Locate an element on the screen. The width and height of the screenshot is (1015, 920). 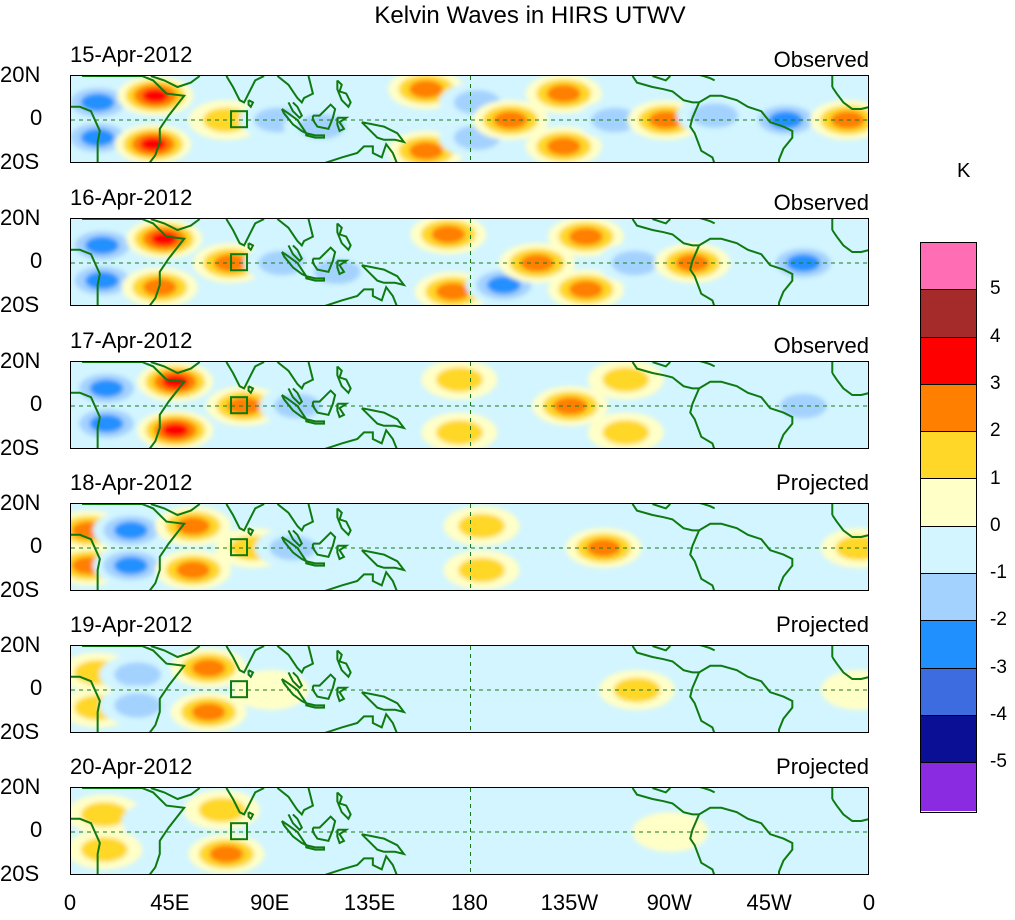
panel-date: 16-Apr-2012 is located at coordinates (131, 197).